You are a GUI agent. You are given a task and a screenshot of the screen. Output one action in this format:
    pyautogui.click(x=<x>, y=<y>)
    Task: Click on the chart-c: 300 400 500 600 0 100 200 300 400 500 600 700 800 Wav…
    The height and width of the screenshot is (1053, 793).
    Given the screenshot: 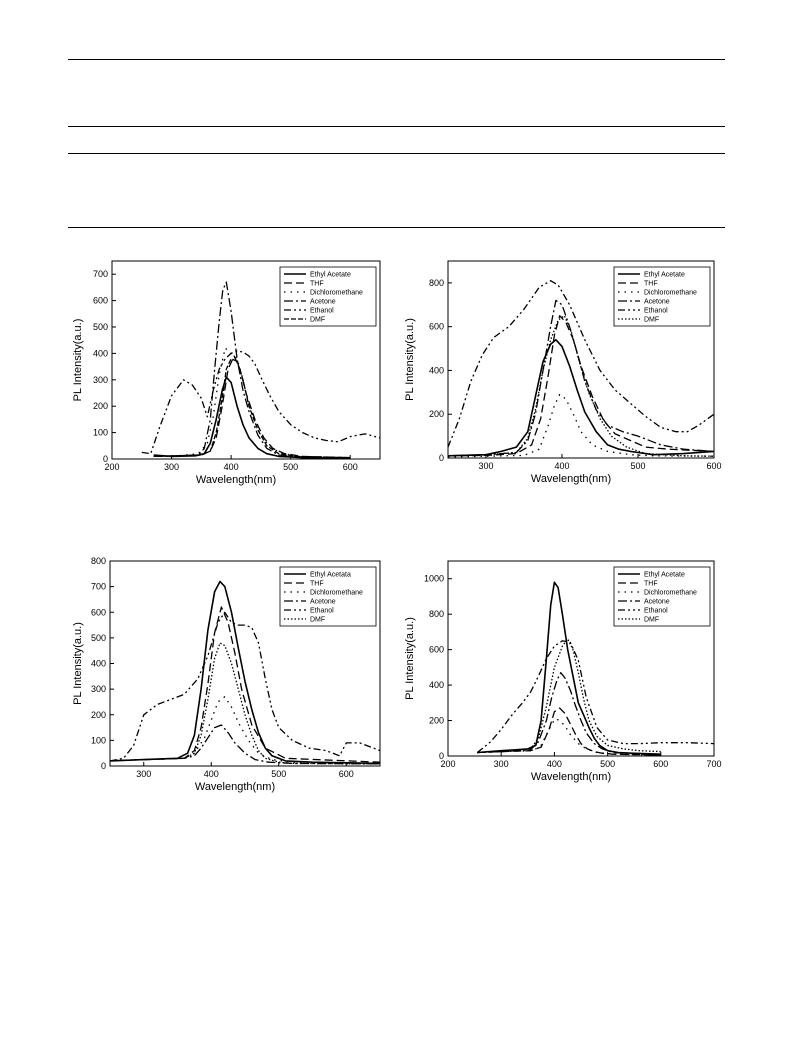 What is the action you would take?
    pyautogui.click(x=226, y=674)
    